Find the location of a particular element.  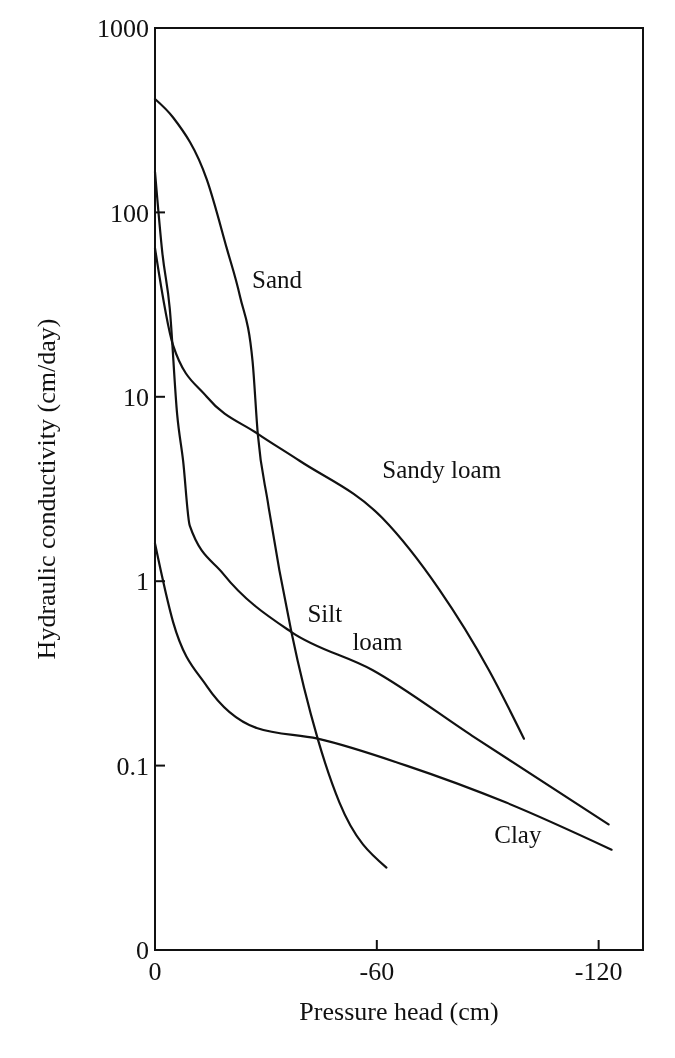

x-tick-label: -120 is located at coordinates (598, 971).